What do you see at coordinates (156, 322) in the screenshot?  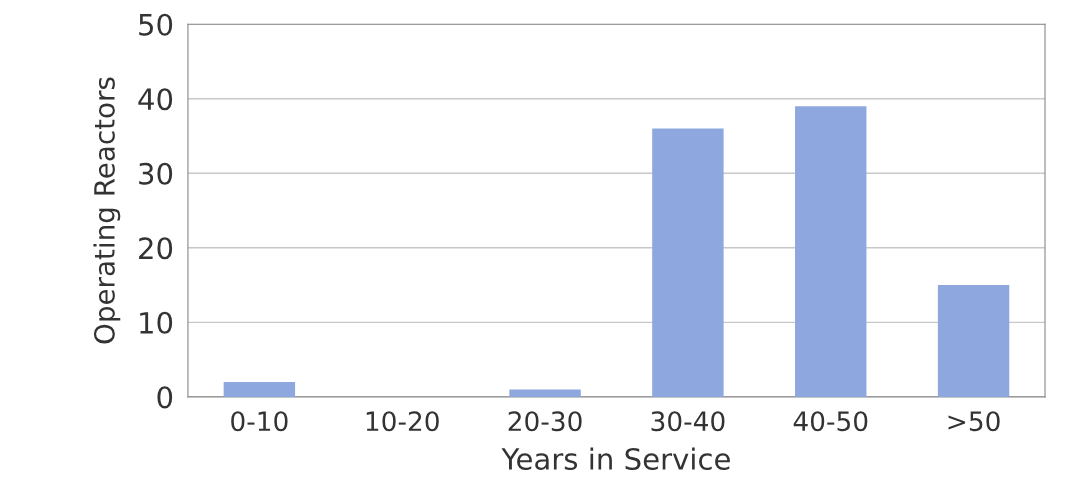 I see `y-tick-label: 10` at bounding box center [156, 322].